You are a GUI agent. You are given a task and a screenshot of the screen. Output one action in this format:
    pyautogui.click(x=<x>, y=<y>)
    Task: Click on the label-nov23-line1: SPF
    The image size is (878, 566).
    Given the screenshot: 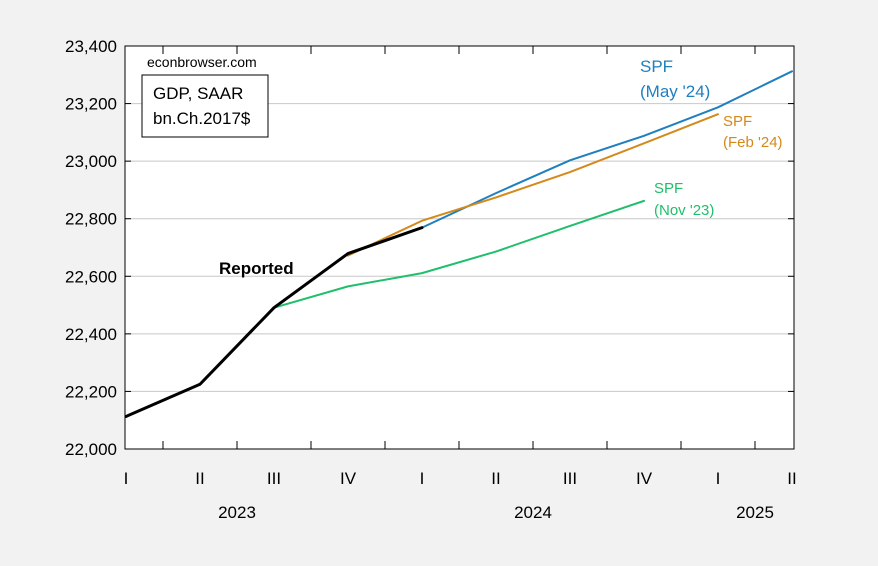 What is the action you would take?
    pyautogui.click(x=668, y=188)
    